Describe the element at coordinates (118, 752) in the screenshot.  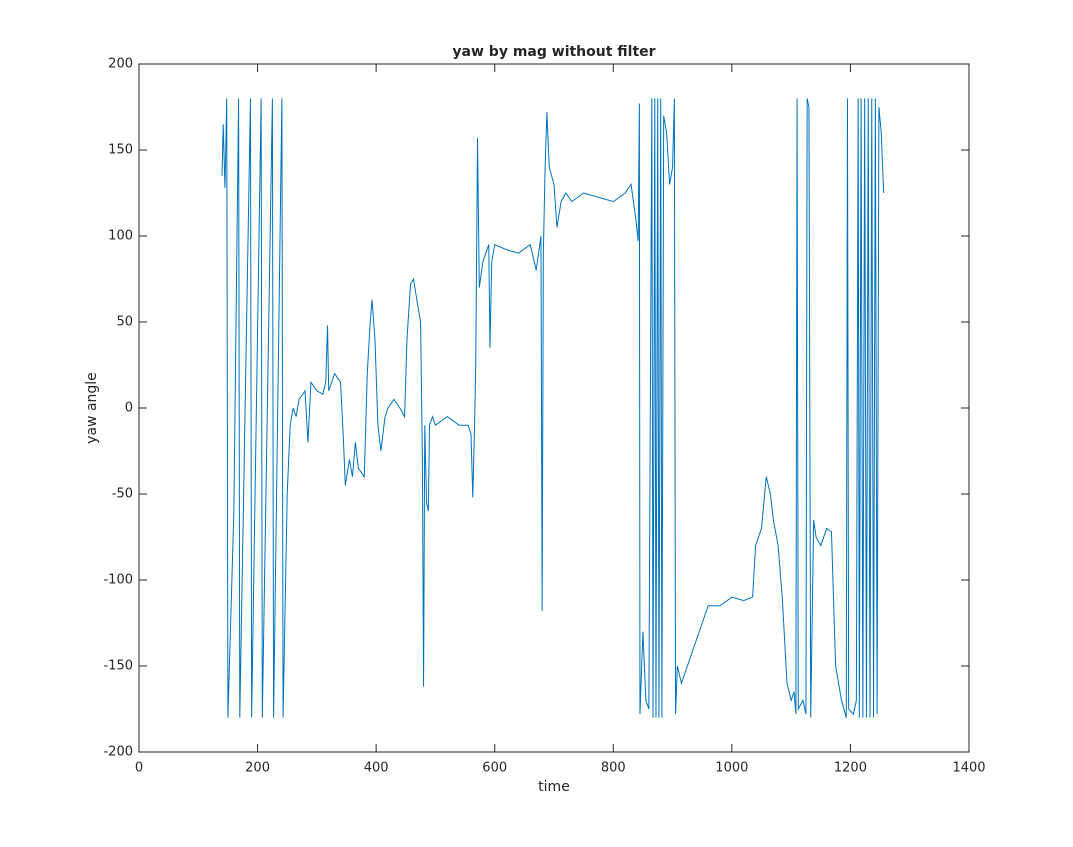
I see `y-tick-label: -200` at that location.